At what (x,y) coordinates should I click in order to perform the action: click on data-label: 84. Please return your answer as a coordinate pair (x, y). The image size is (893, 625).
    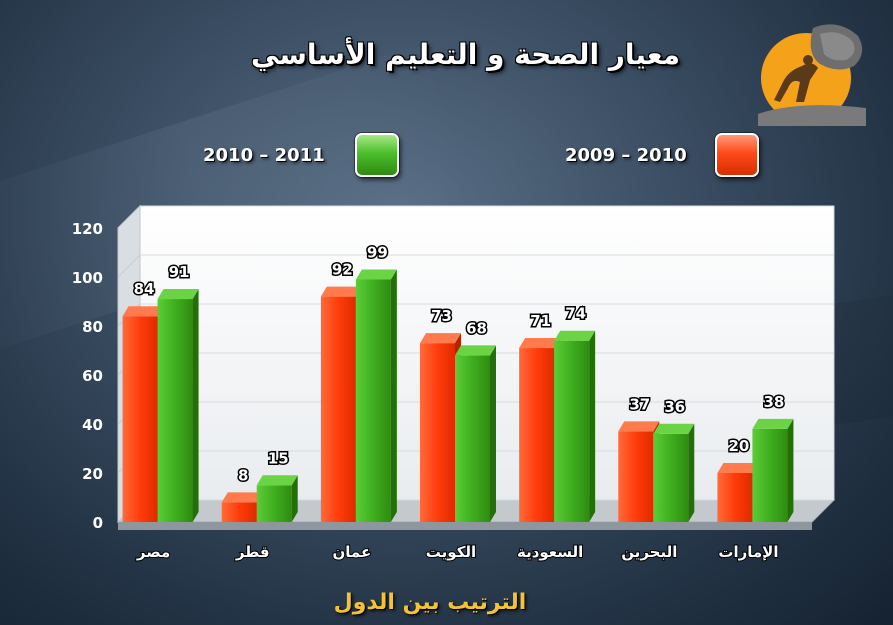
    Looking at the image, I should click on (144, 289).